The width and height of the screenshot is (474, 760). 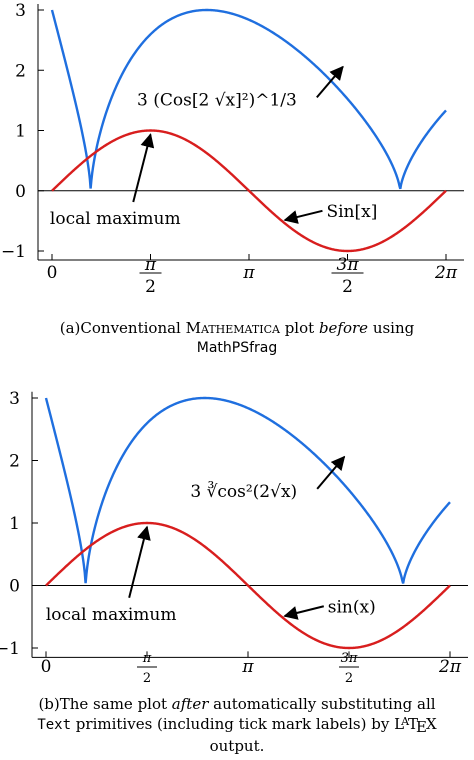 What do you see at coordinates (54, 725) in the screenshot?
I see `caption-b-code: Text` at bounding box center [54, 725].